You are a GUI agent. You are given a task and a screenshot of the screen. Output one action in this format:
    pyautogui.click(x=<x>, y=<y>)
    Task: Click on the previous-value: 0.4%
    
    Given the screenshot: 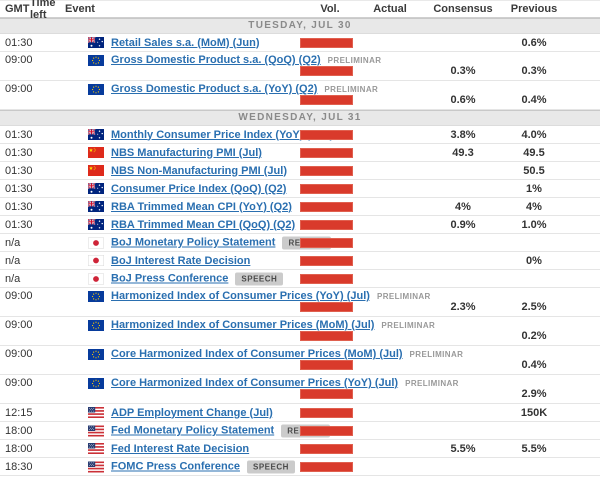 What is the action you would take?
    pyautogui.click(x=534, y=365)
    